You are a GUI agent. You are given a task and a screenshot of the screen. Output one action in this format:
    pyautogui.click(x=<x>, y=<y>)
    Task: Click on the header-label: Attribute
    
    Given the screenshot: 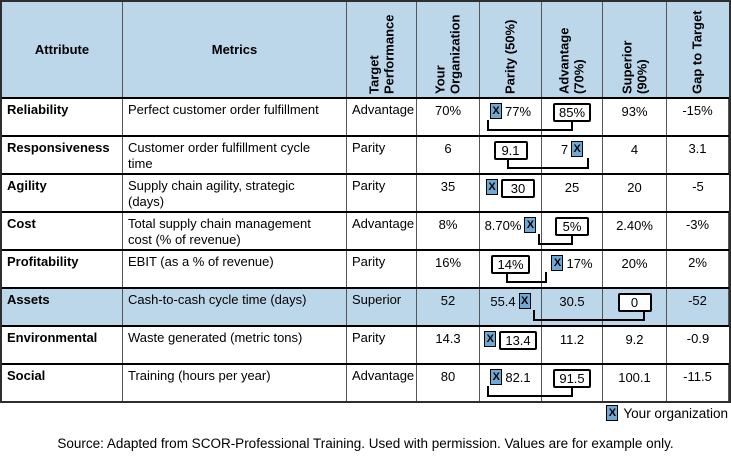 What is the action you would take?
    pyautogui.click(x=62, y=49)
    